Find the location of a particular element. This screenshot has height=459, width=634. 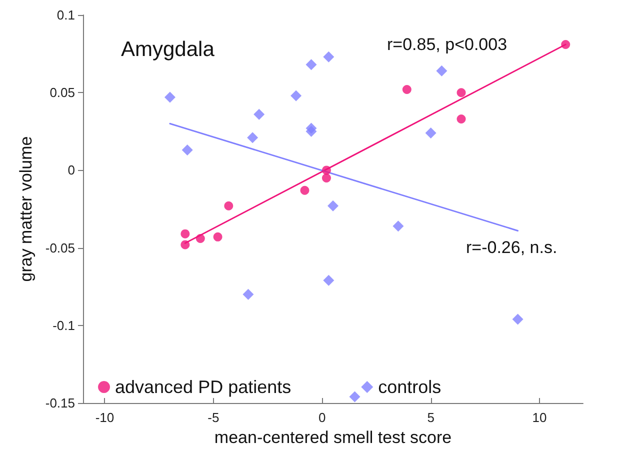

x-tick-label: -5 is located at coordinates (214, 417).